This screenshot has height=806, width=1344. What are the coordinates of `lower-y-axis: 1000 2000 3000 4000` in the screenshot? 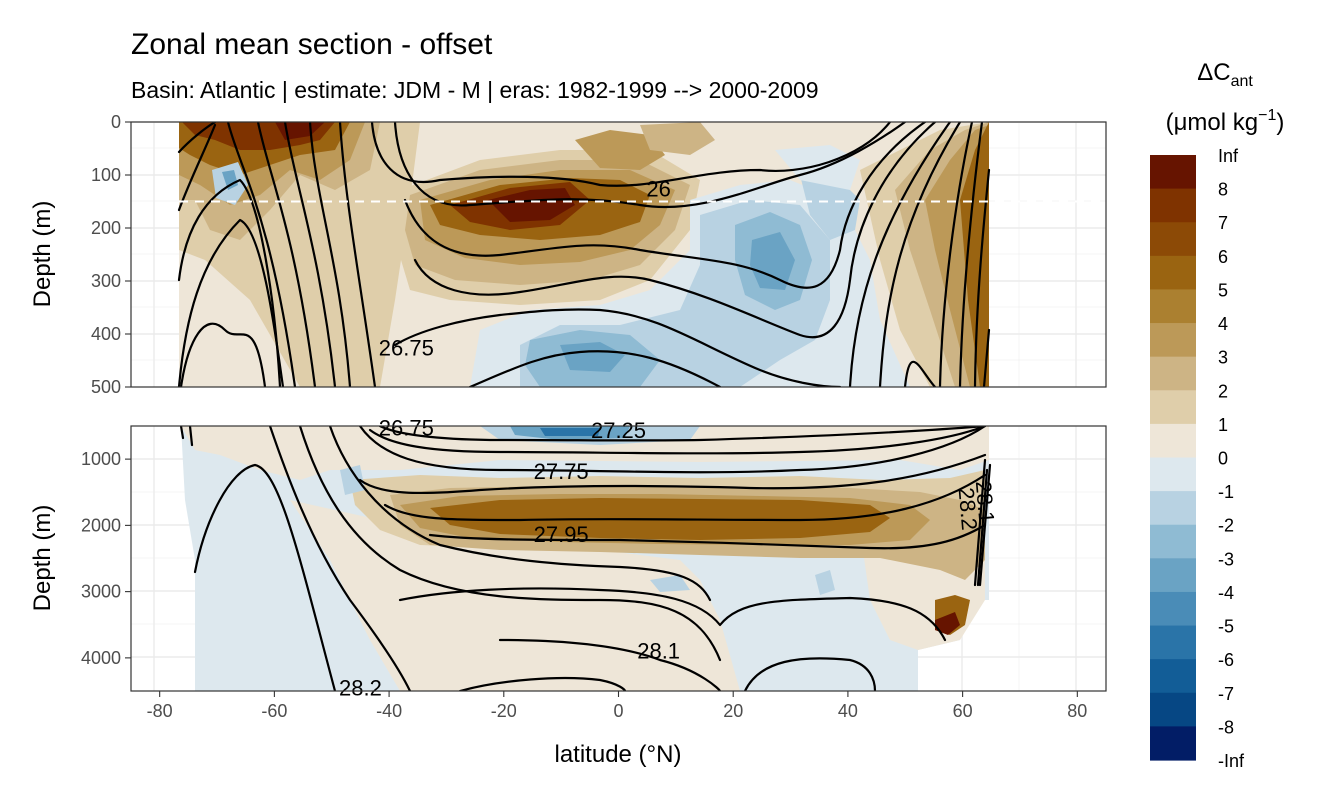 It's located at (106, 558).